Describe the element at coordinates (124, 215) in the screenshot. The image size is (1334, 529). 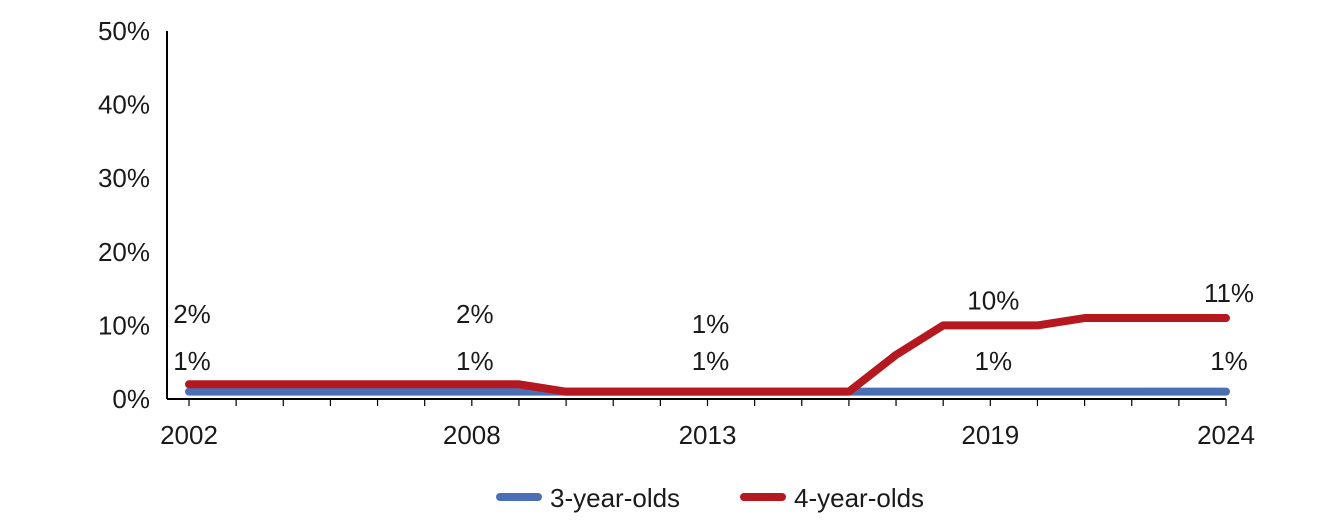
I see `y-axis-tick-labels: 0% 10% 20% 30% 40% 50%` at that location.